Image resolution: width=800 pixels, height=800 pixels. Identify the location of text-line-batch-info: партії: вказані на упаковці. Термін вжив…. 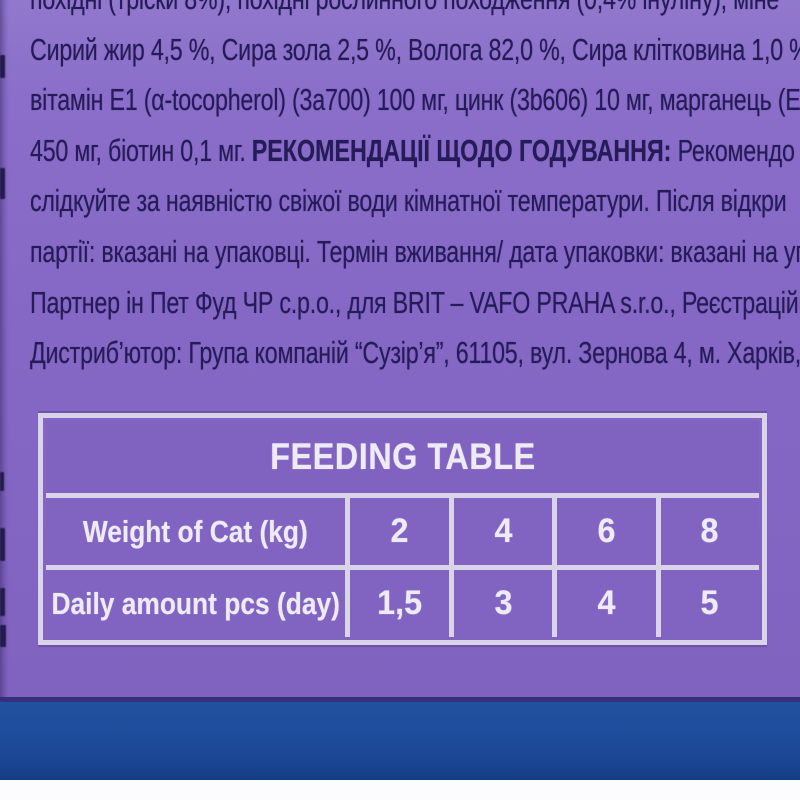
(400, 252).